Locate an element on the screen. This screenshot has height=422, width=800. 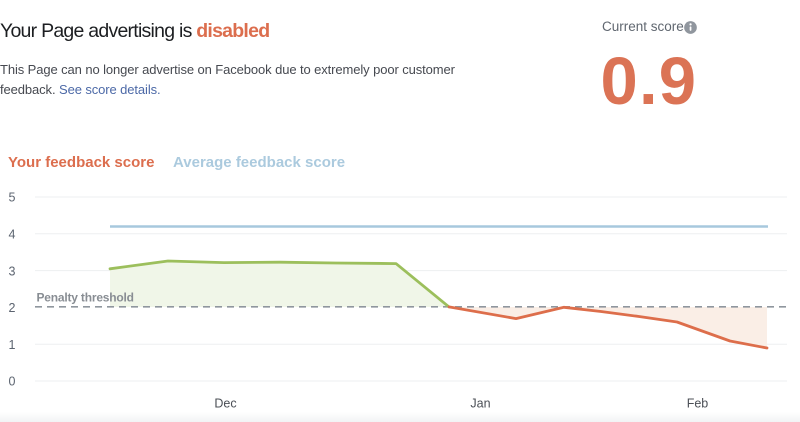
svg-text: Jan is located at coordinates (480, 404).